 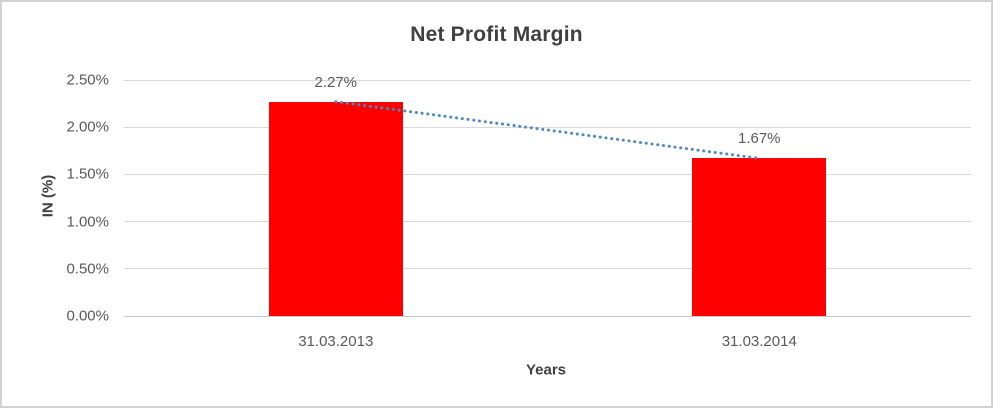 What do you see at coordinates (87, 174) in the screenshot?
I see `y-tick-label: 1.50%` at bounding box center [87, 174].